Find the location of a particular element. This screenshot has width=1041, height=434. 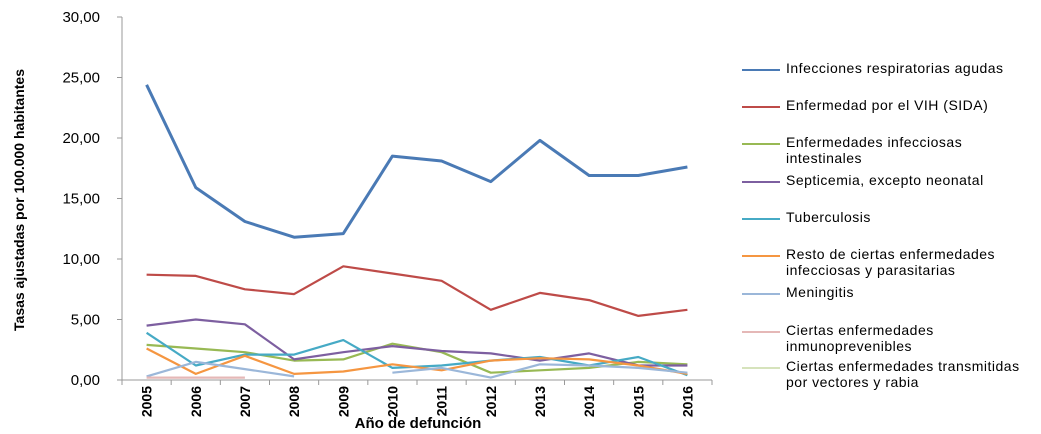

y-tick-label: 15,00 is located at coordinates (81, 199).